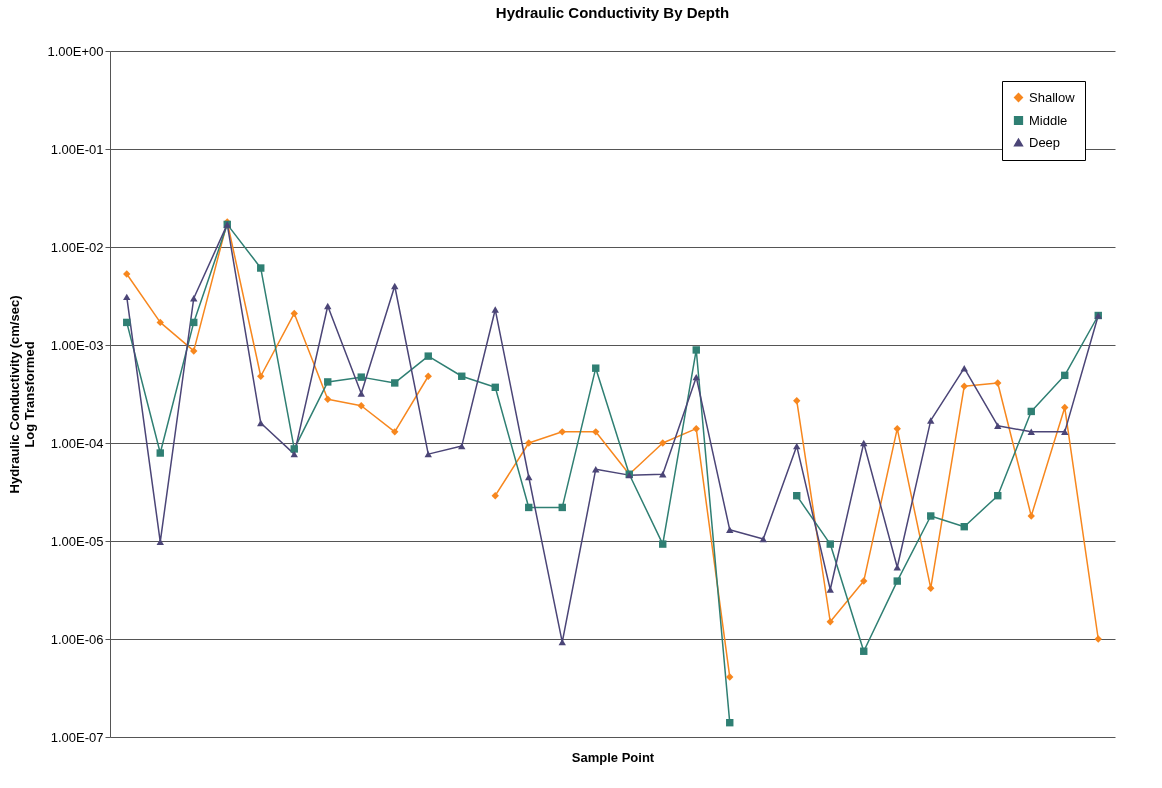  What do you see at coordinates (22, 394) in the screenshot?
I see `y-axis-title: Hydraulic Conductivity (cm/sec) Log Transformed` at bounding box center [22, 394].